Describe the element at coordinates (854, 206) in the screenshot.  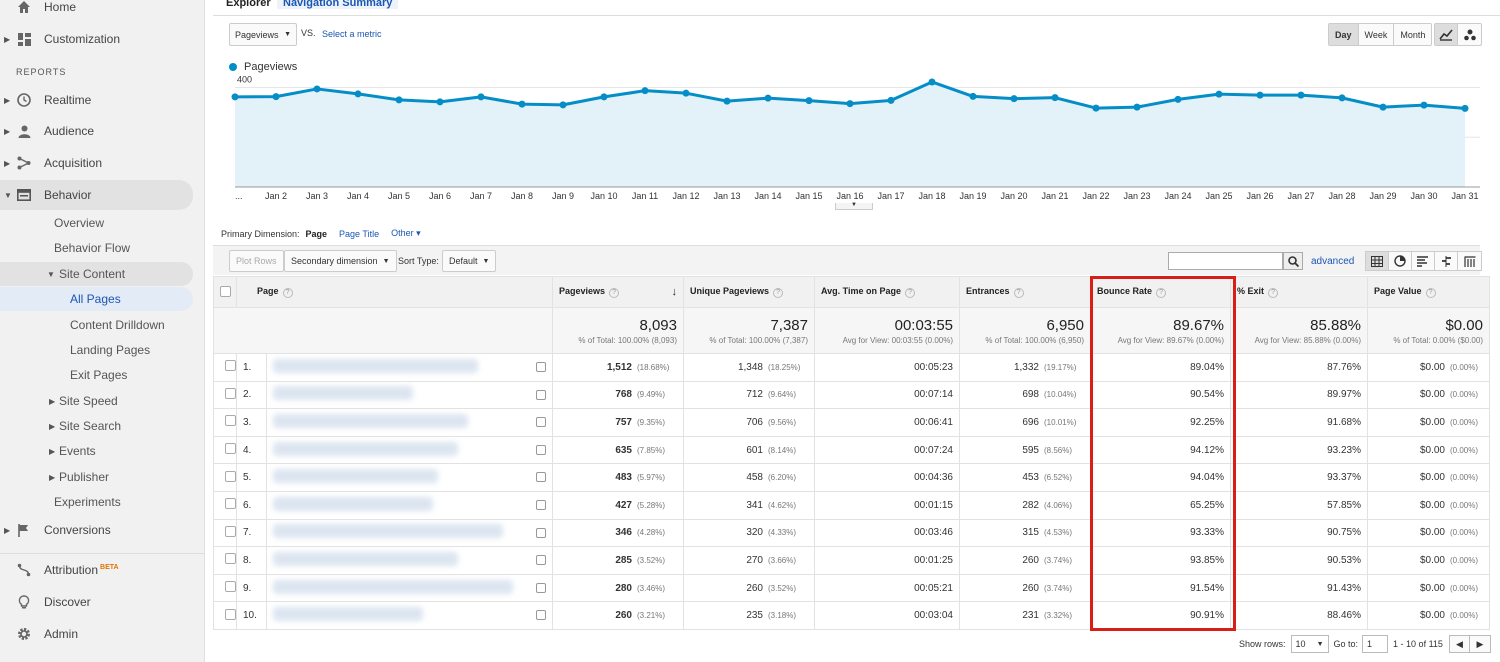
I see `chart-resize-handle: ▼` at that location.